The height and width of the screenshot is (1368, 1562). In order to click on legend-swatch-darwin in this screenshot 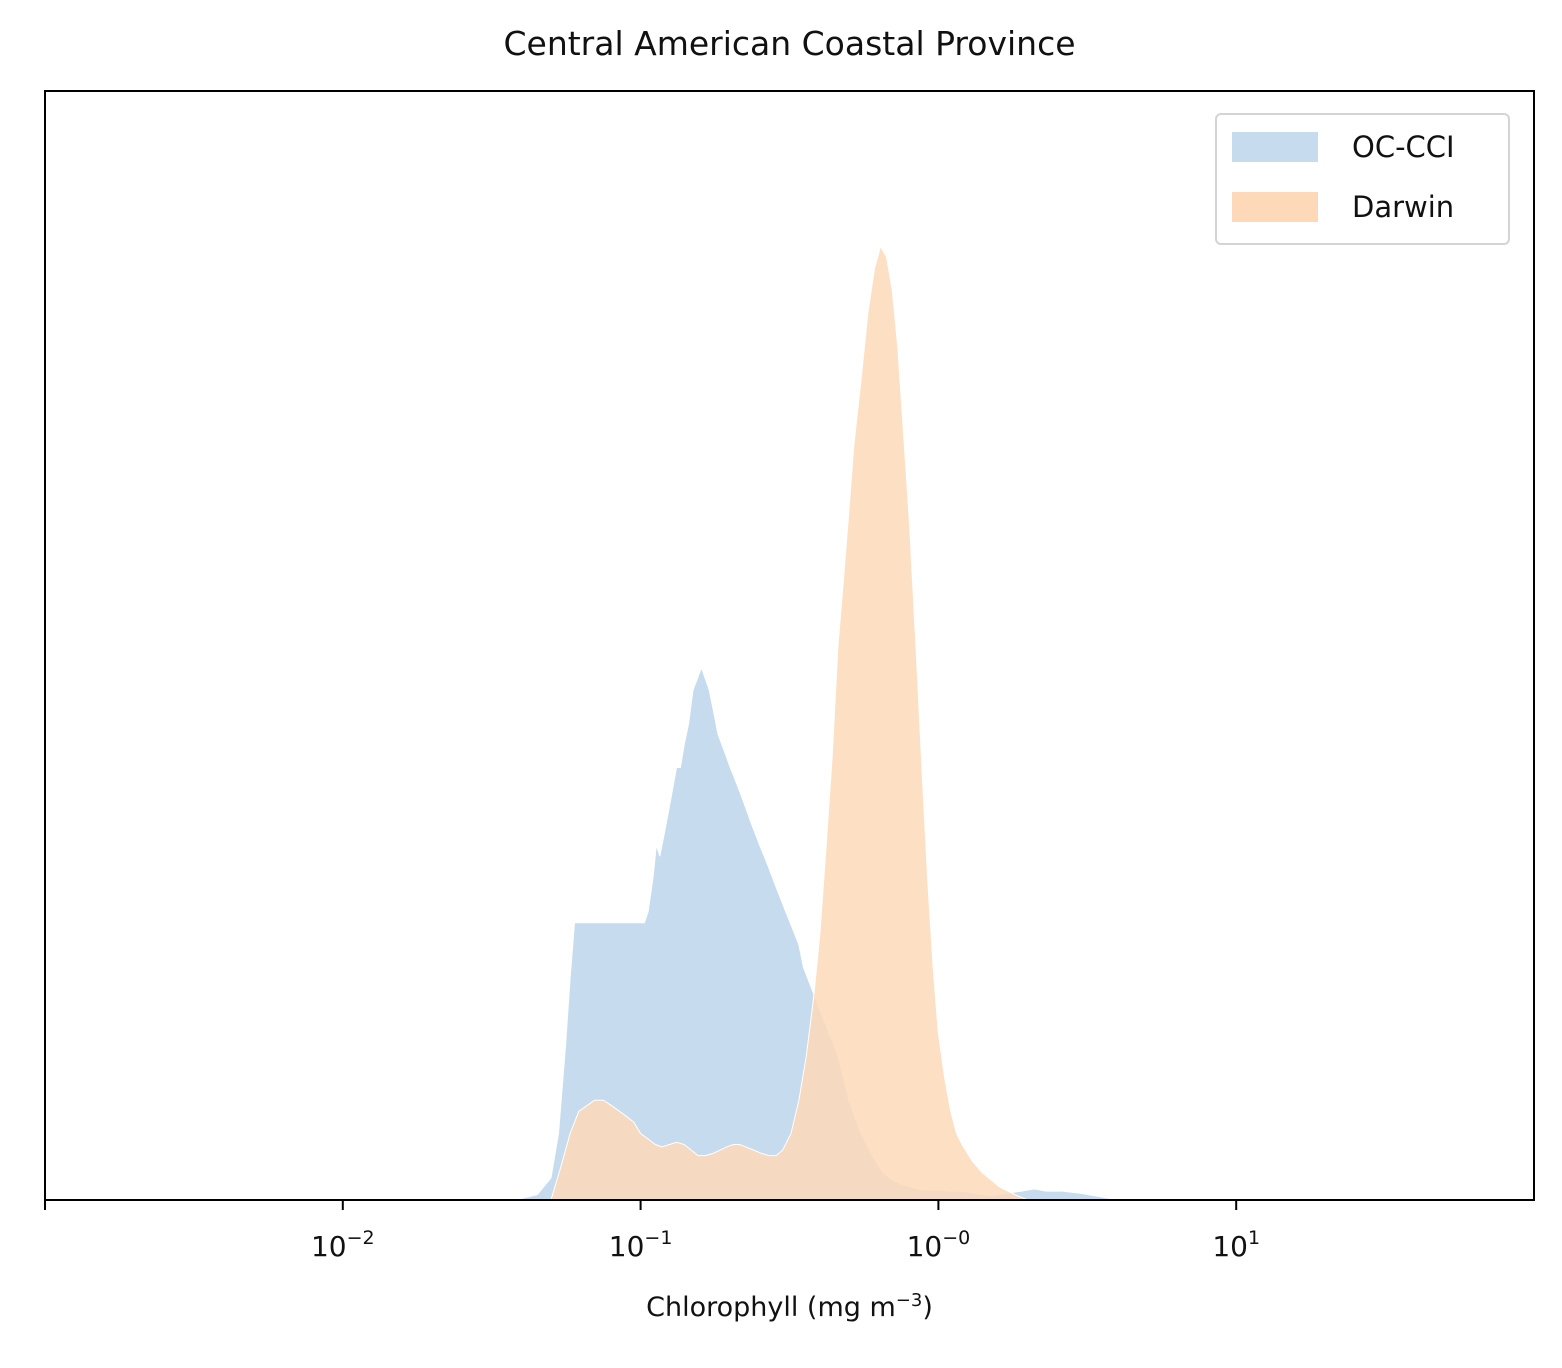, I will do `click(1275, 207)`.